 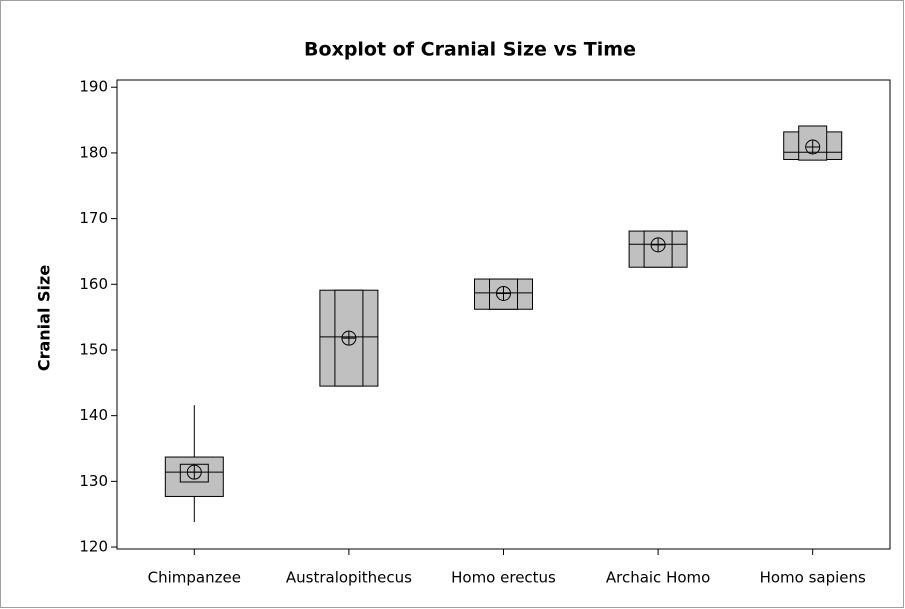 What do you see at coordinates (349, 578) in the screenshot?
I see `x-tick-label: Australopithecus` at bounding box center [349, 578].